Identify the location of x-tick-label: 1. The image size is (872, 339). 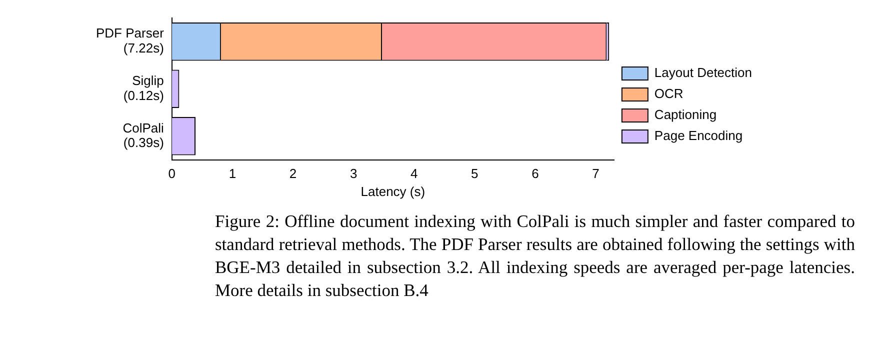
(232, 174).